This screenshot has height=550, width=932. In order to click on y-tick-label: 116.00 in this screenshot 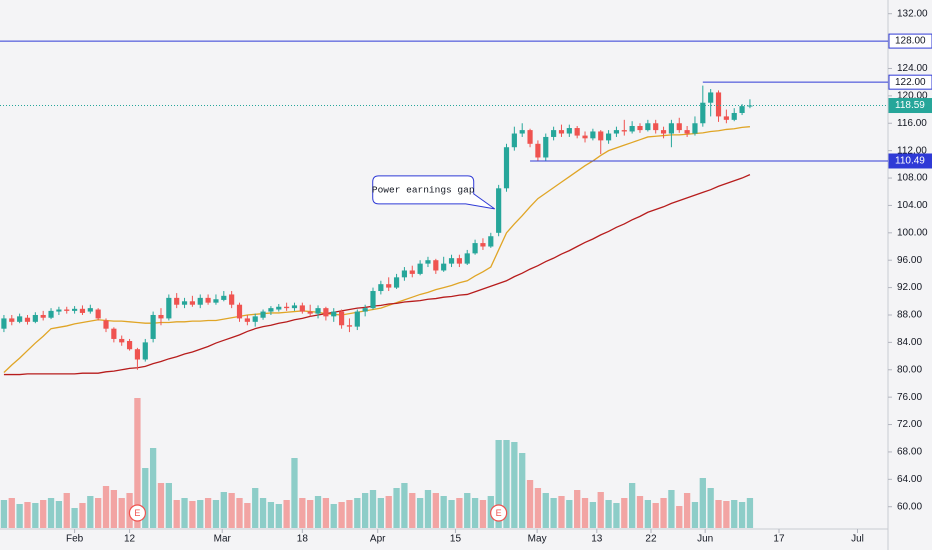, I will do `click(912, 123)`.